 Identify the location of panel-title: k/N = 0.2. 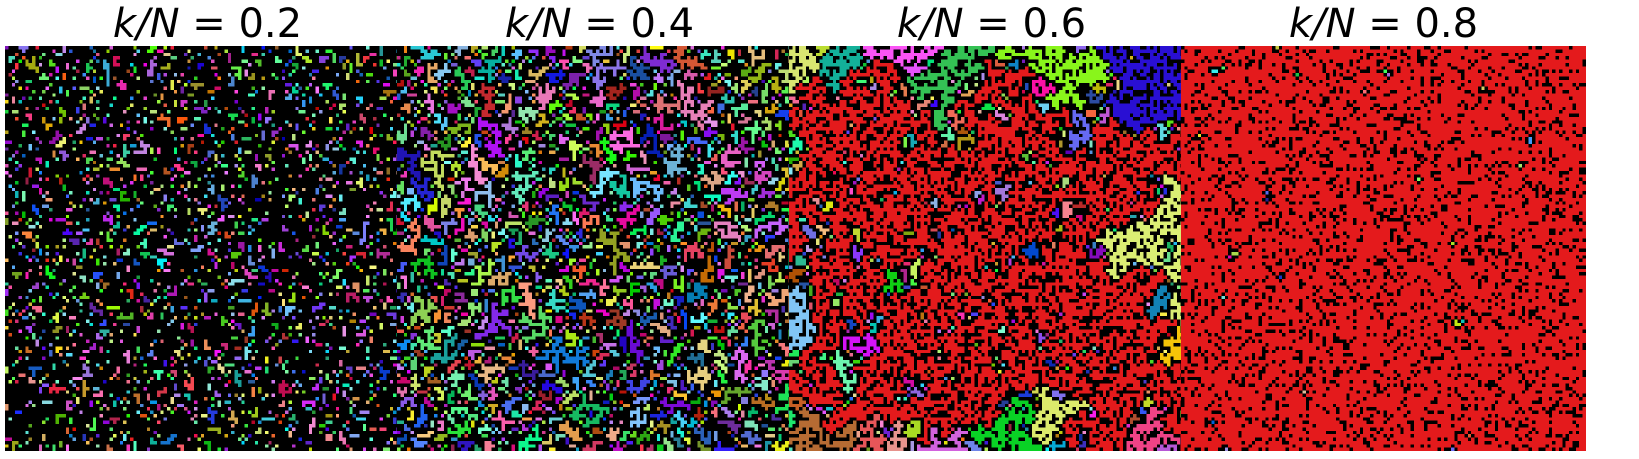
(207, 24).